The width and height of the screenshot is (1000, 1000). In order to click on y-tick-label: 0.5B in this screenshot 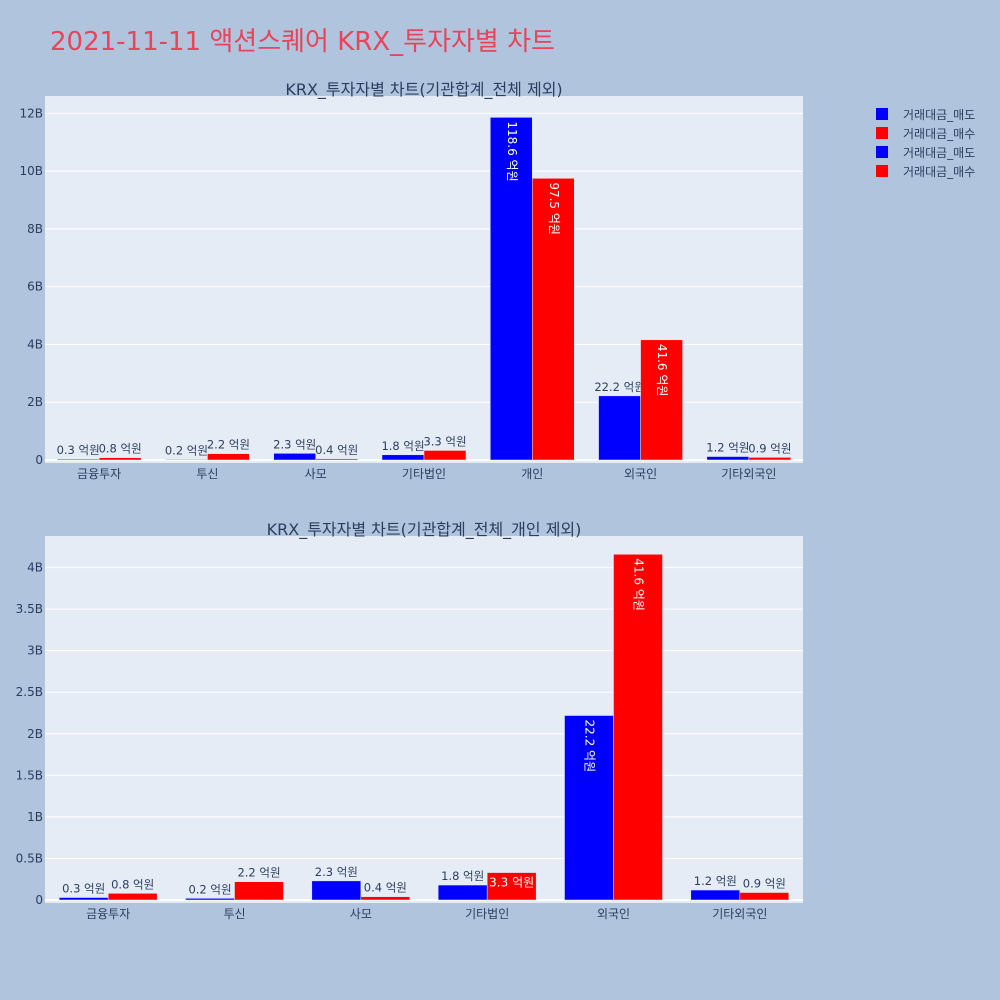, I will do `click(29, 858)`.